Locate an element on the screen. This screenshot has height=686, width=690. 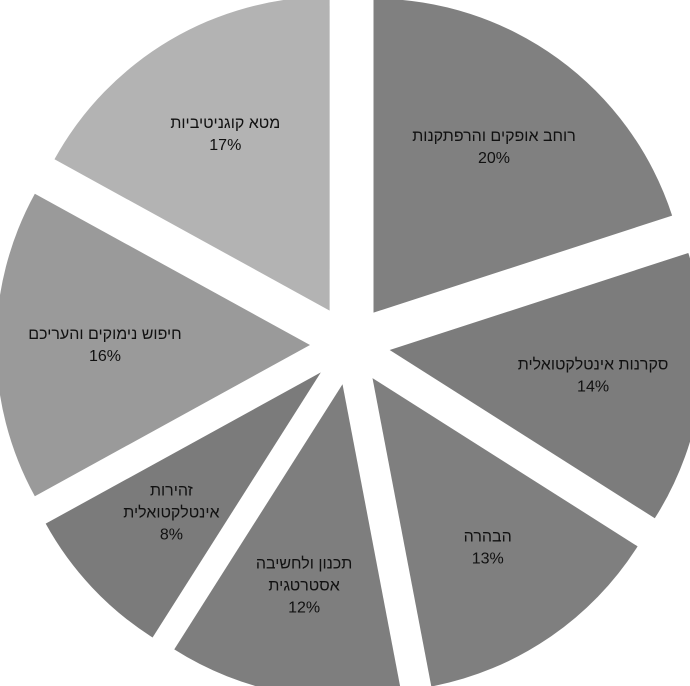
slice-percent-2: 13% is located at coordinates (488, 559).